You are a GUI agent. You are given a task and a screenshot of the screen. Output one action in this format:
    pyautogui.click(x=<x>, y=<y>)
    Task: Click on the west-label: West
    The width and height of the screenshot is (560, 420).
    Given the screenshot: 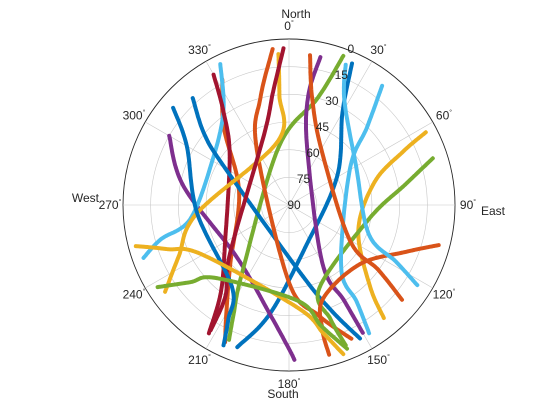 What is the action you would take?
    pyautogui.click(x=86, y=198)
    